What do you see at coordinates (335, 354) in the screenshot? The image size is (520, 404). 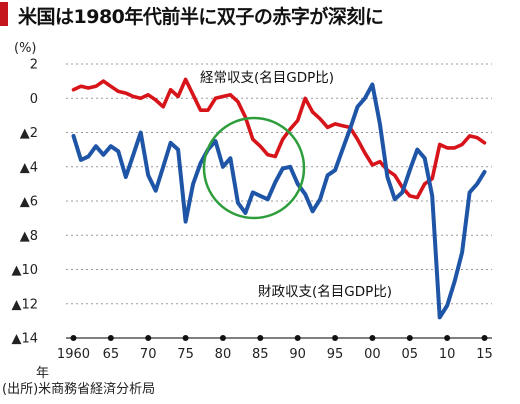 I see `x-tick-label: 95` at bounding box center [335, 354].